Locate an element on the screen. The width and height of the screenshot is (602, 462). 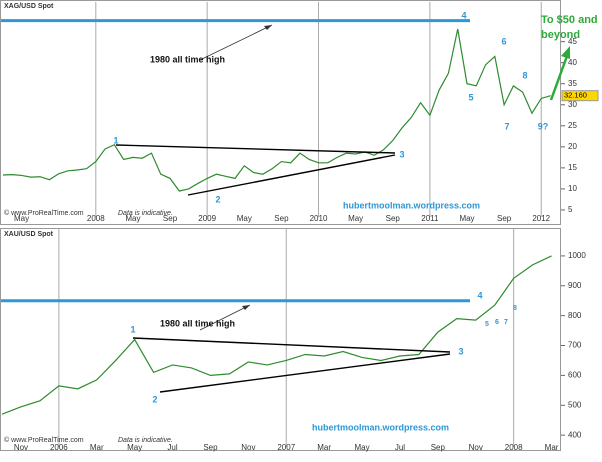
y-tick-label: 20 is located at coordinates (572, 146).